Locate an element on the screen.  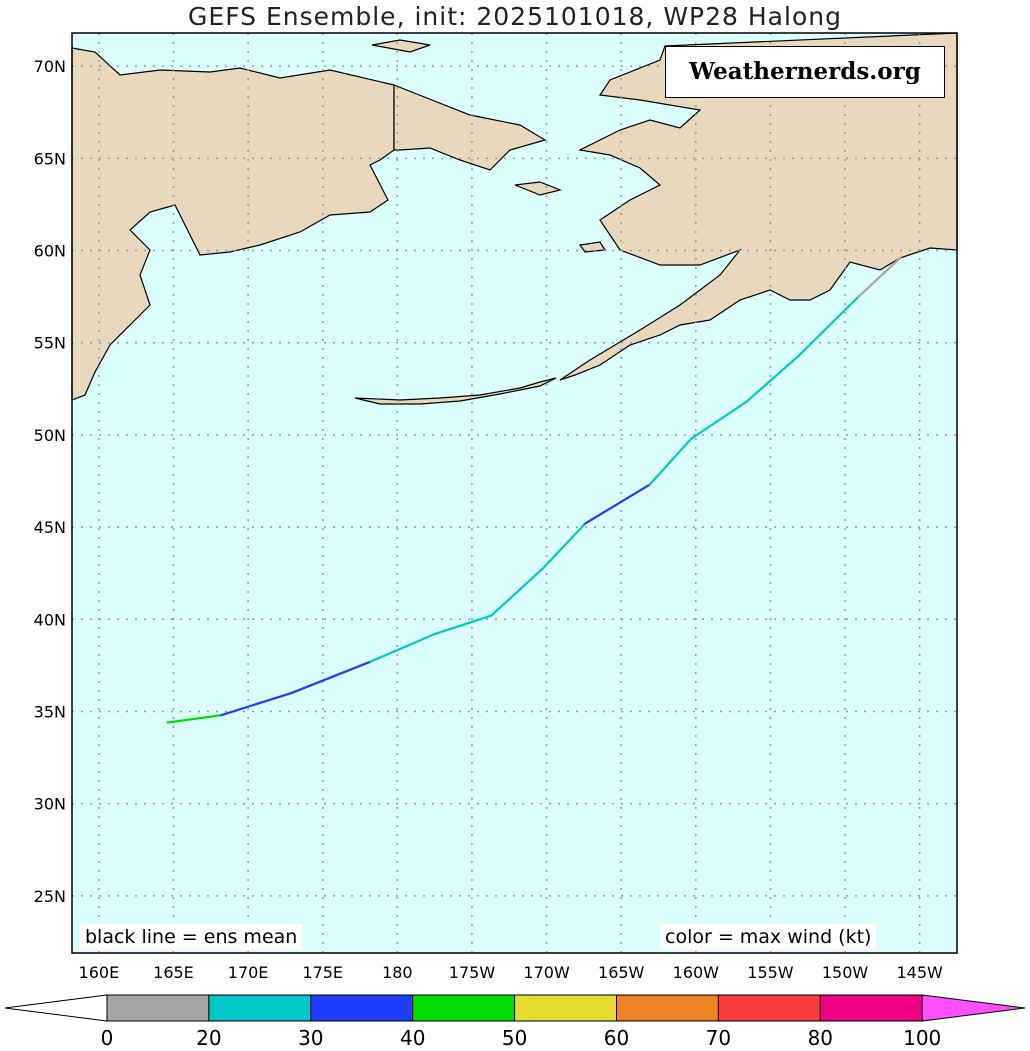
colorbar-label: 30 is located at coordinates (310, 1038).